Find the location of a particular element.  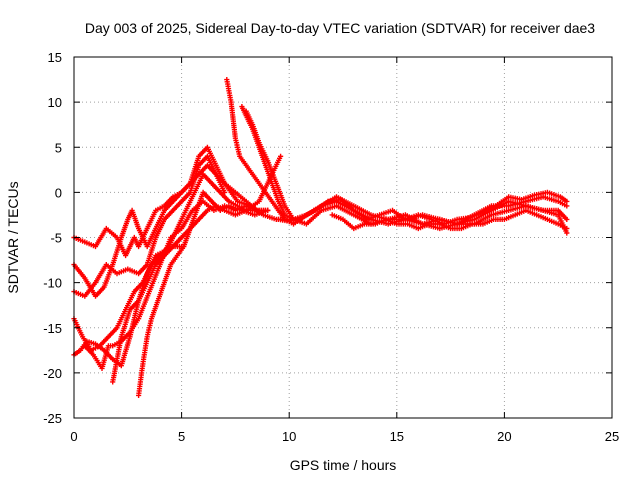

y-tick-label: -25 is located at coordinates (52, 418).